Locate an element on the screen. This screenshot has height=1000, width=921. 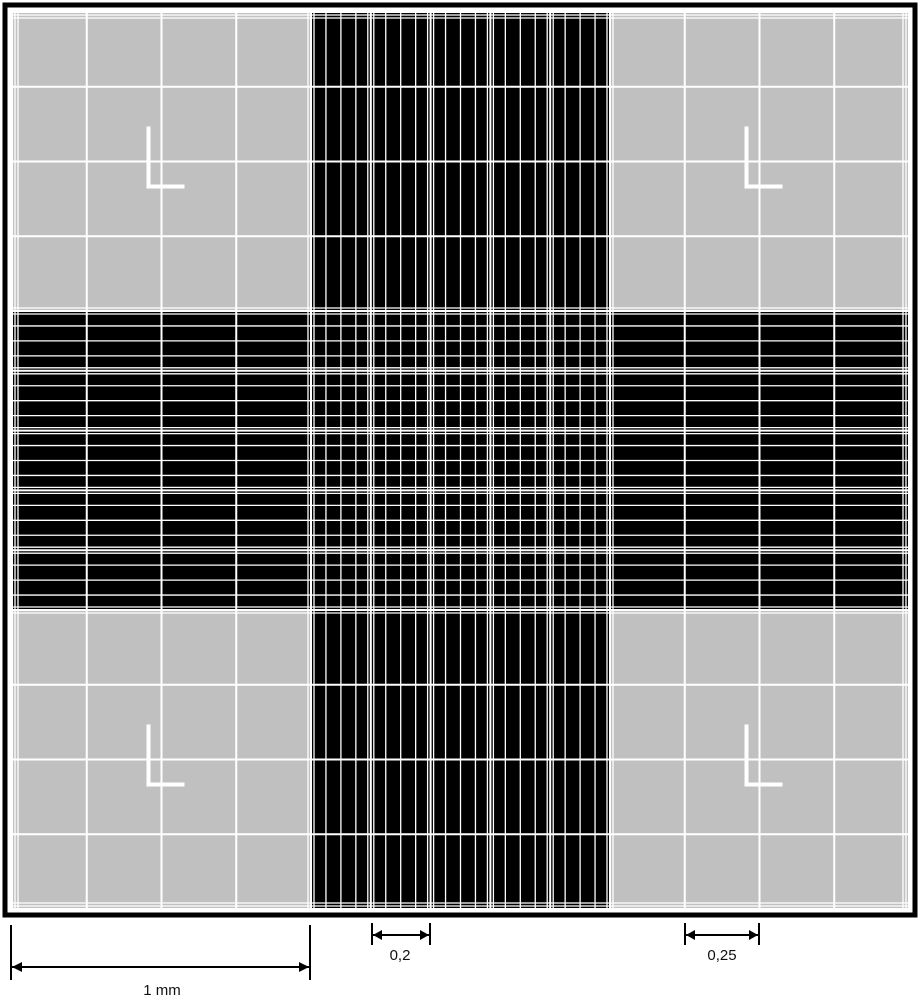
scale-label-0-25: 0,25 is located at coordinates (721, 955).